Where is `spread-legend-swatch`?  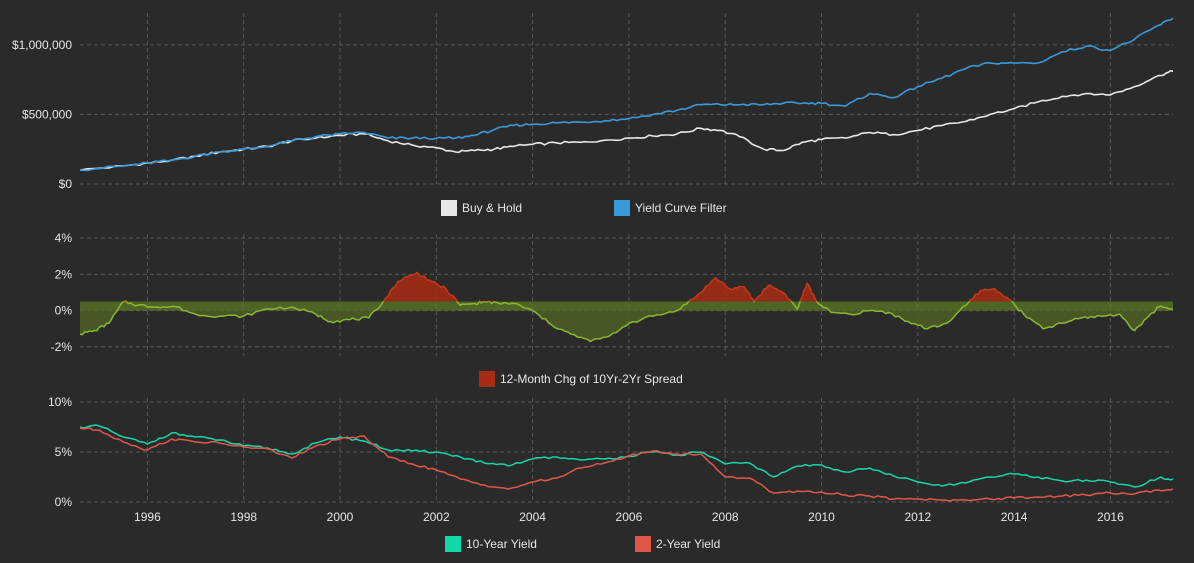 spread-legend-swatch is located at coordinates (487, 379).